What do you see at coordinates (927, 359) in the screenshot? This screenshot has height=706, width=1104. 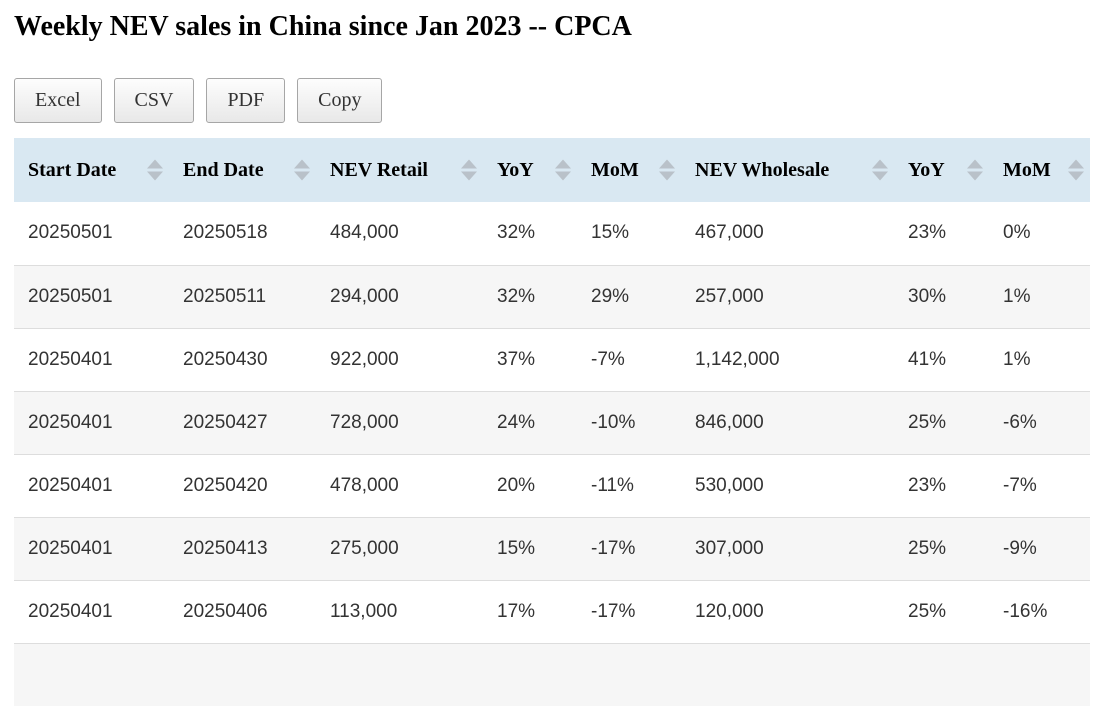 I see `cell-yoy-wholesale: 41%` at bounding box center [927, 359].